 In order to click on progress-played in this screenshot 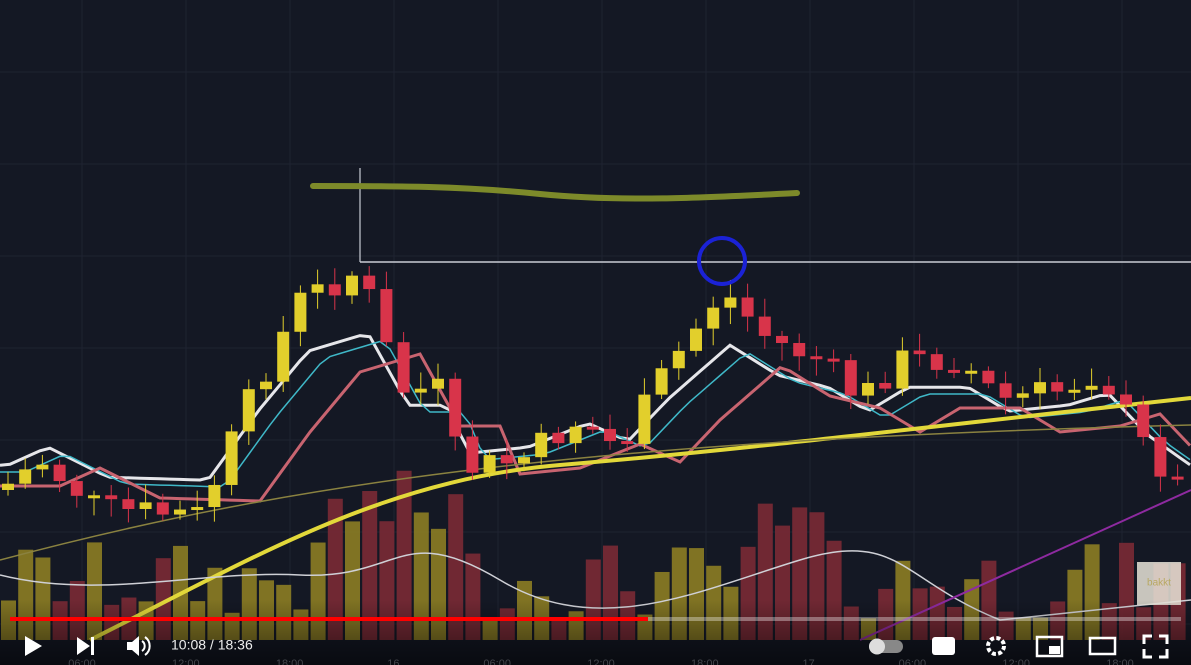, I will do `click(329, 619)`.